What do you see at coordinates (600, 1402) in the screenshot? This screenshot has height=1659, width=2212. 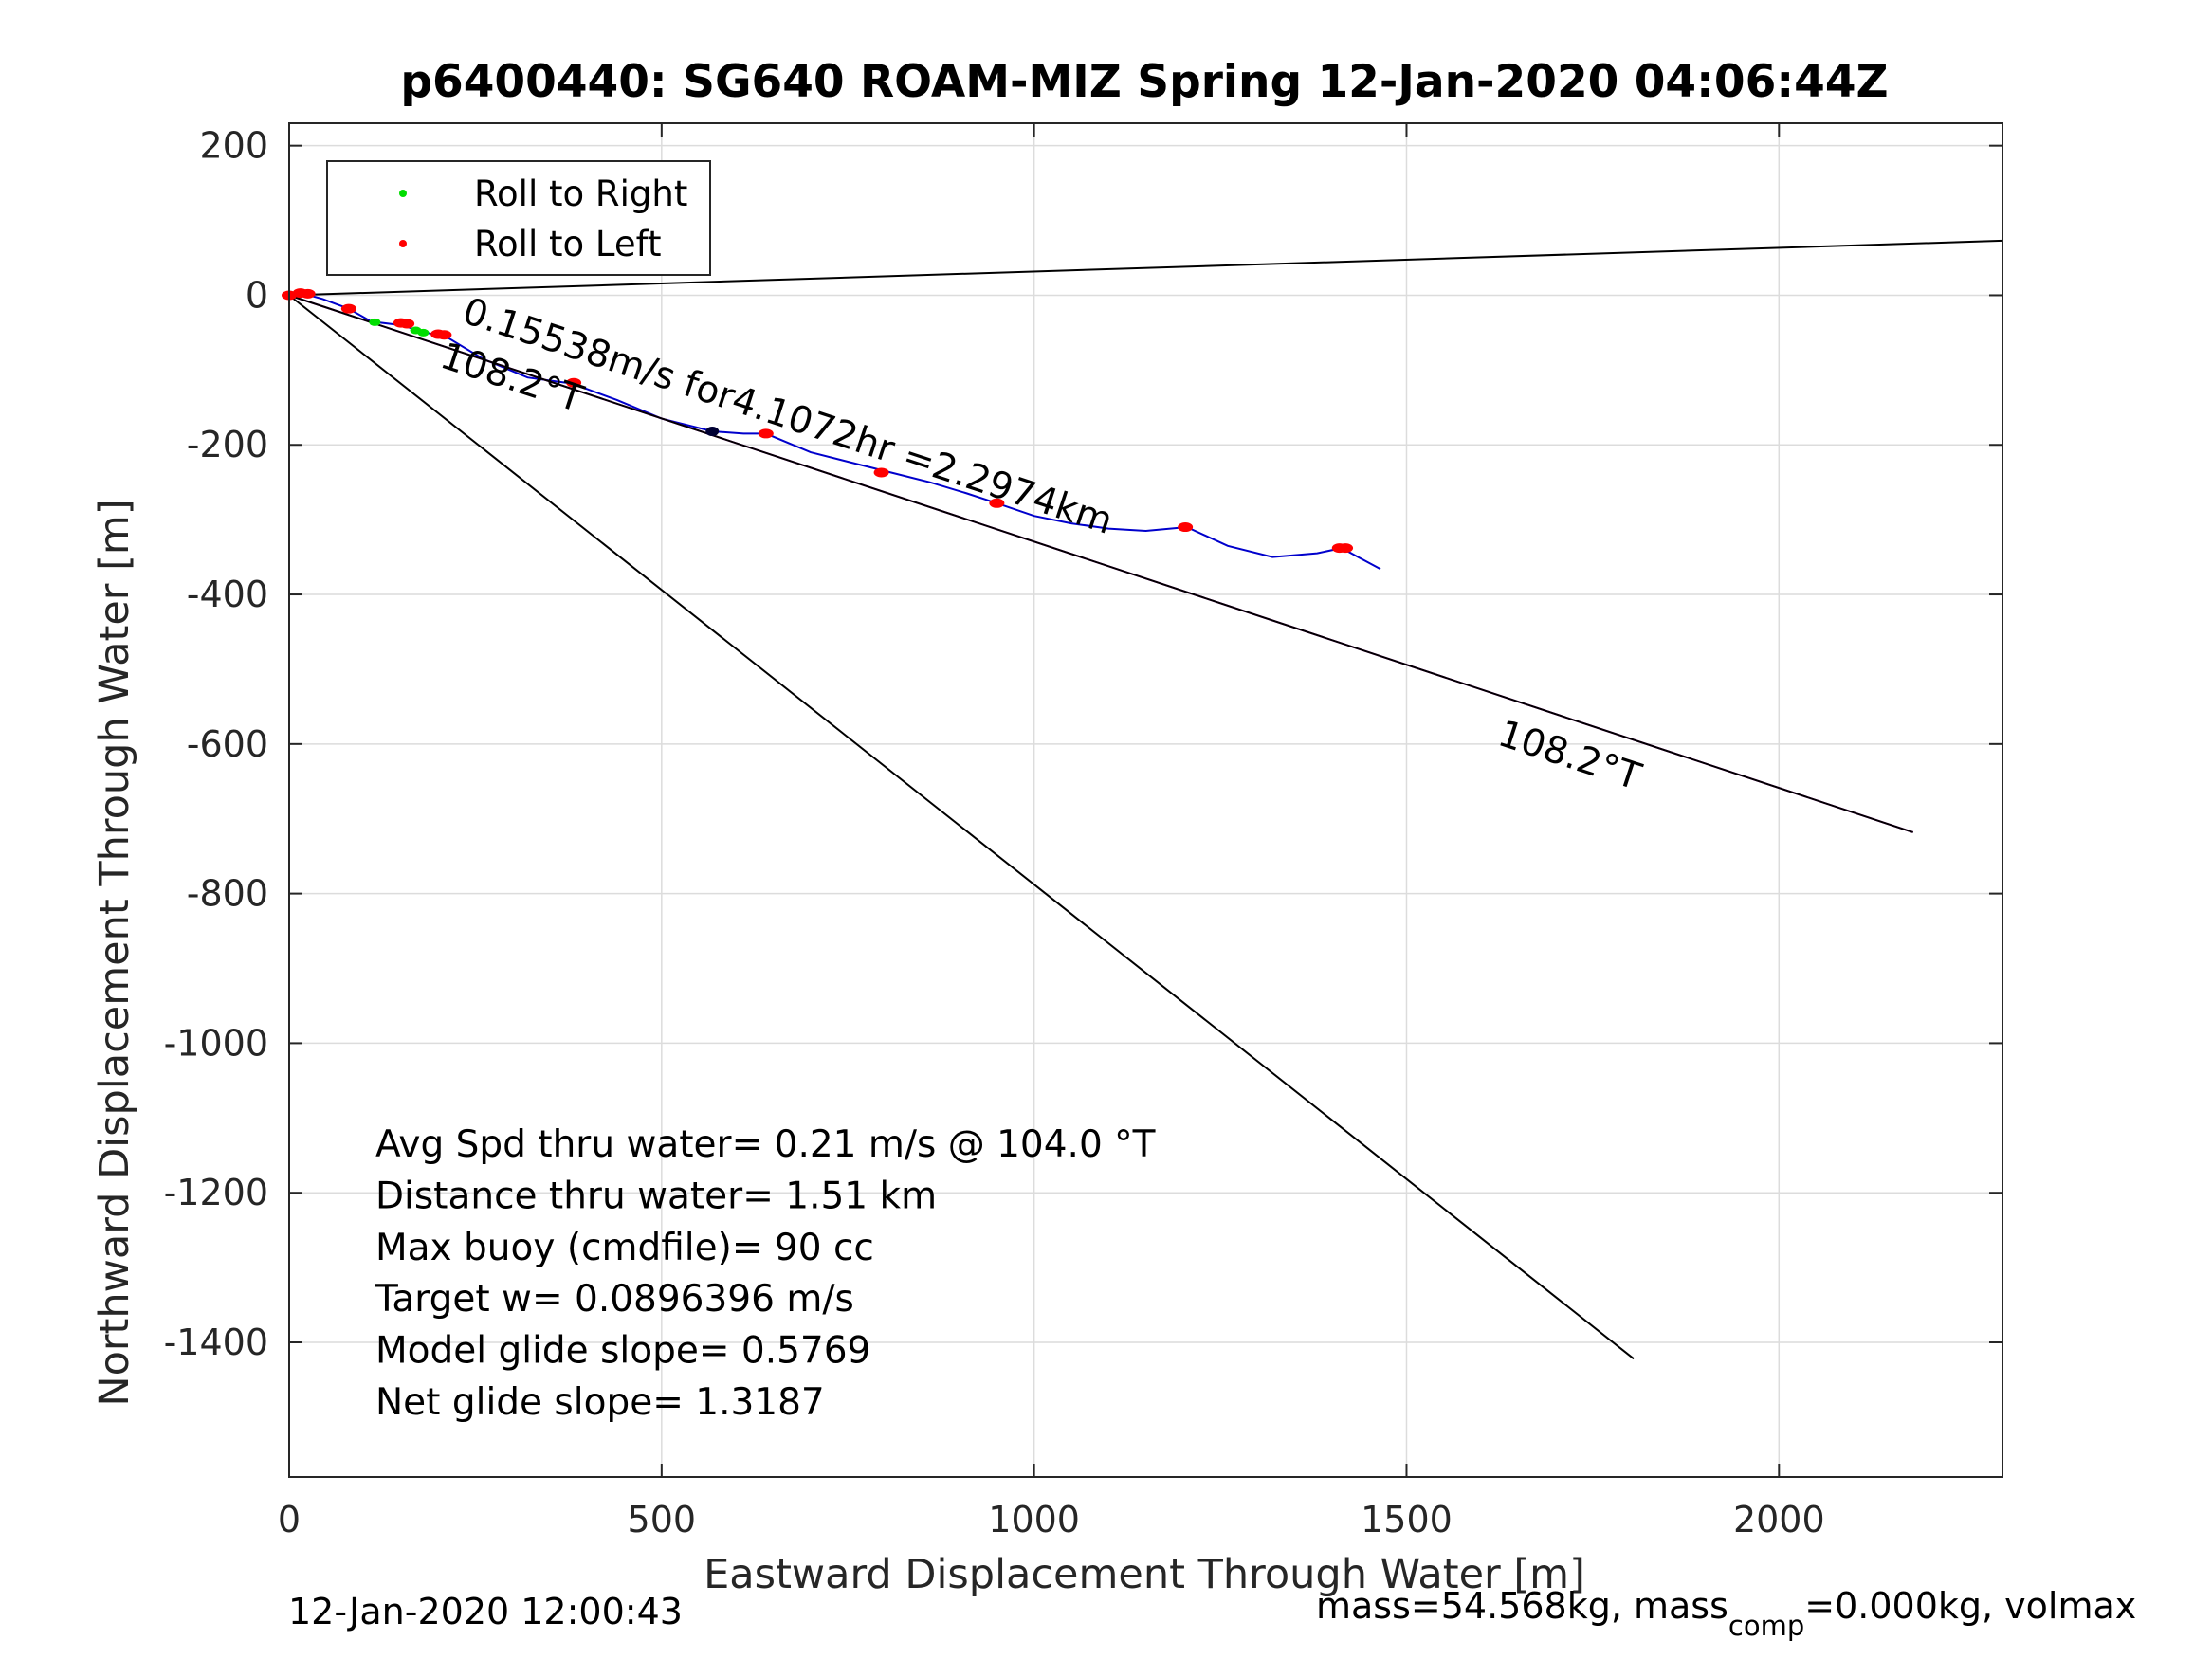 I see `stats-line: Net glide slope= 1.3187` at bounding box center [600, 1402].